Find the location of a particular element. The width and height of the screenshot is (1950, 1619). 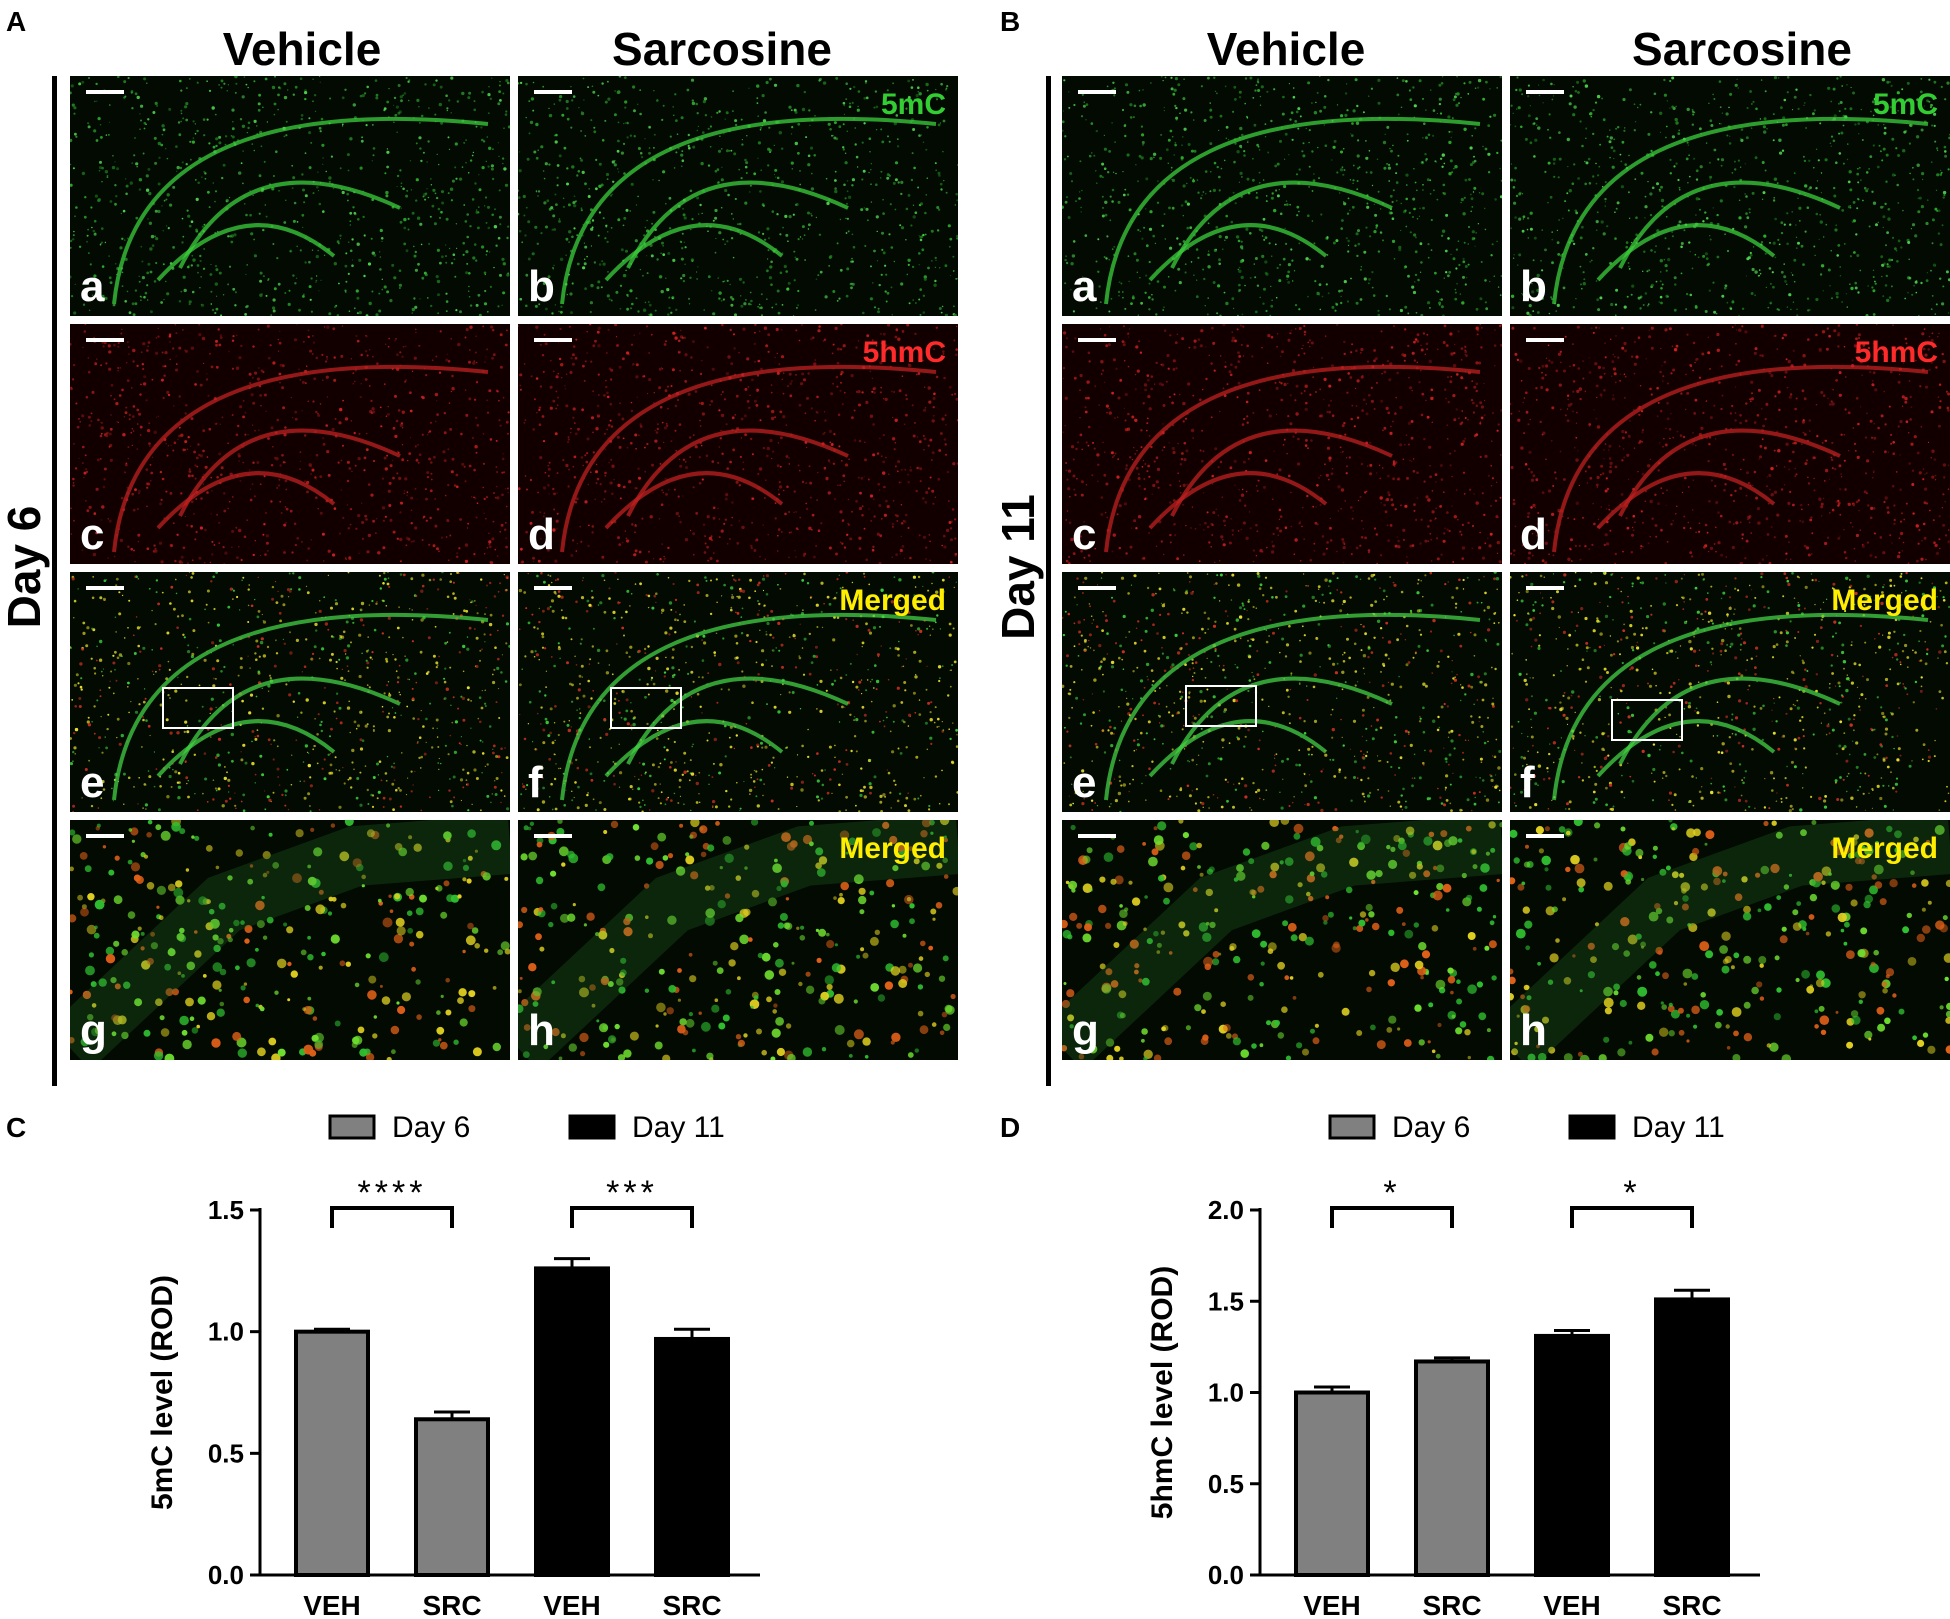

micrograph-a-h: Merged h is located at coordinates (738, 940).